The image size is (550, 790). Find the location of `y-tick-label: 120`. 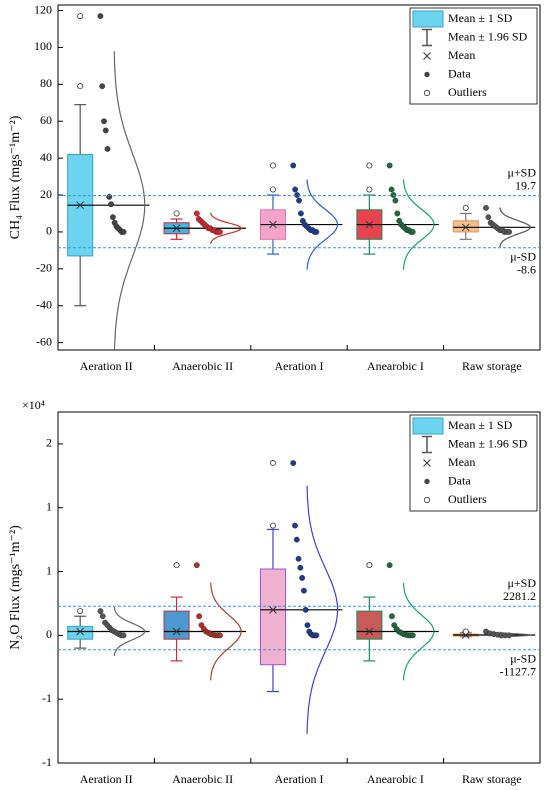

y-tick-label: 120 is located at coordinates (43, 9).